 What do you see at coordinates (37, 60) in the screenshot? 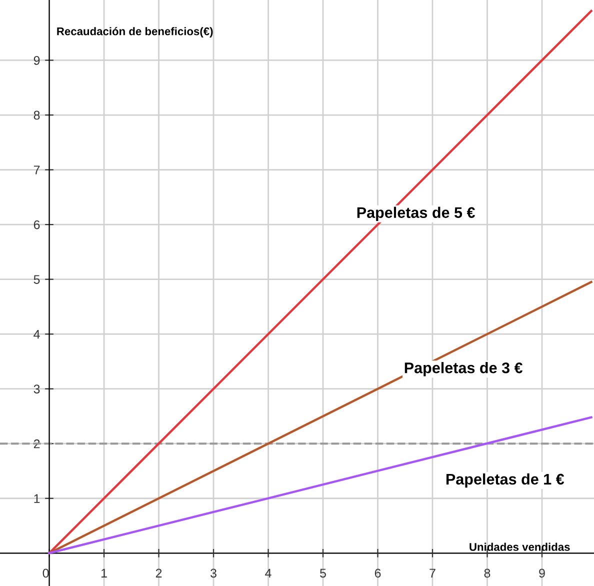
I see `y-tick-label: 9` at bounding box center [37, 60].